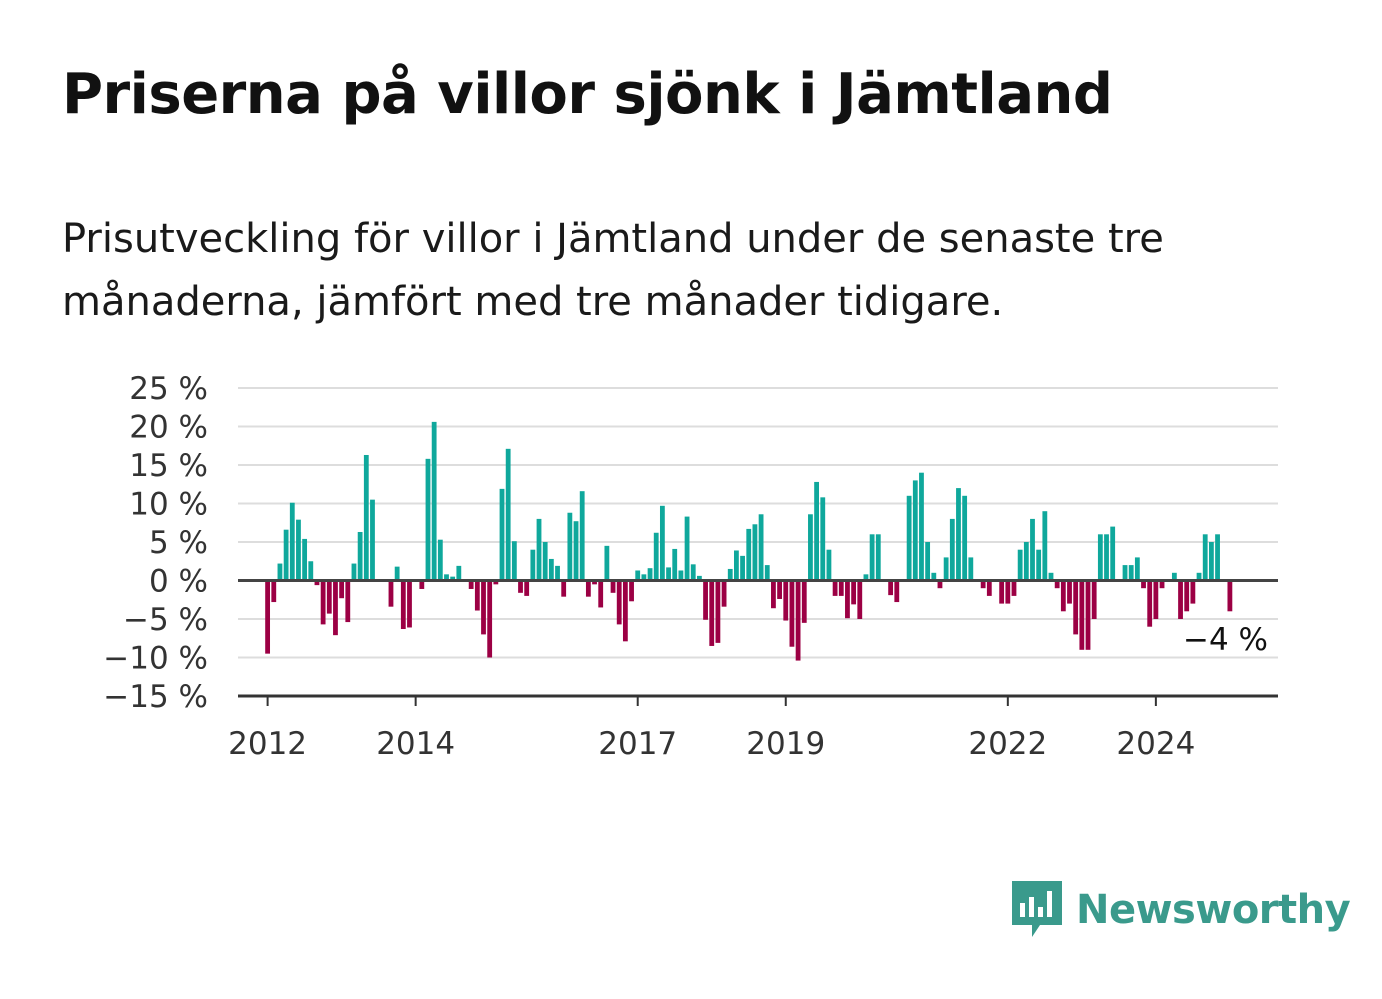  What do you see at coordinates (267, 744) in the screenshot?
I see `x-tick-label: 2012` at bounding box center [267, 744].